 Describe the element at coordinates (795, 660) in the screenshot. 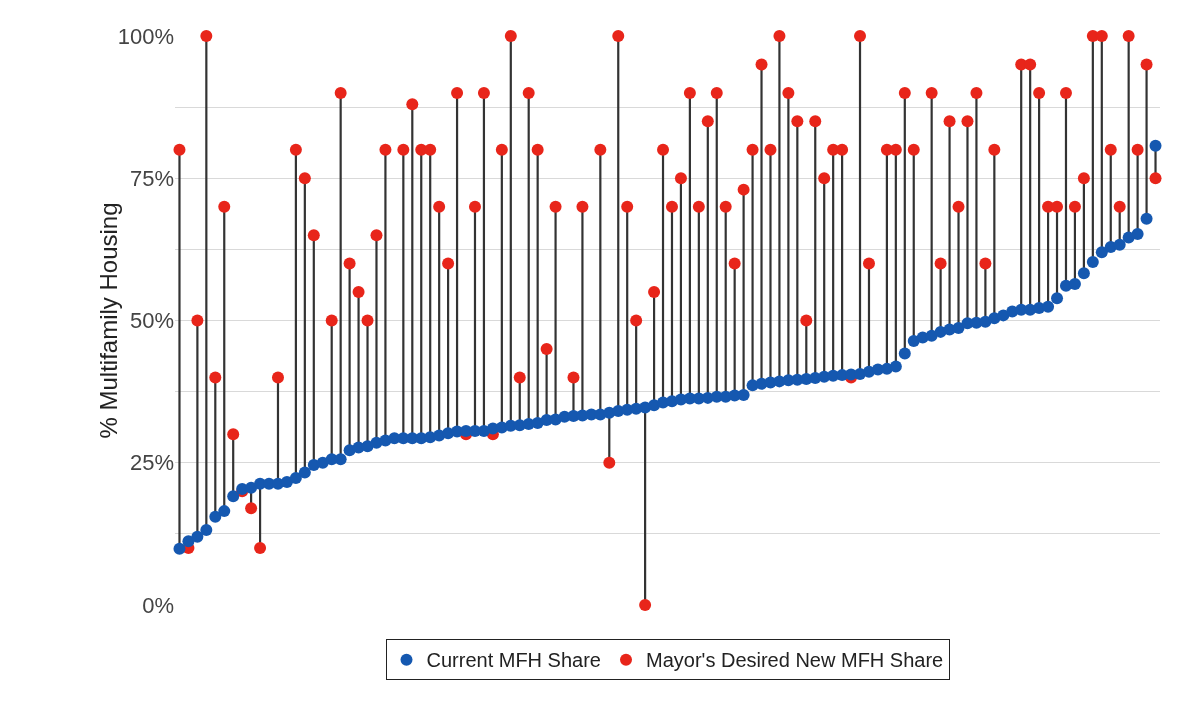

I see `legend-label: Mayor's Desired New MFH Share` at that location.